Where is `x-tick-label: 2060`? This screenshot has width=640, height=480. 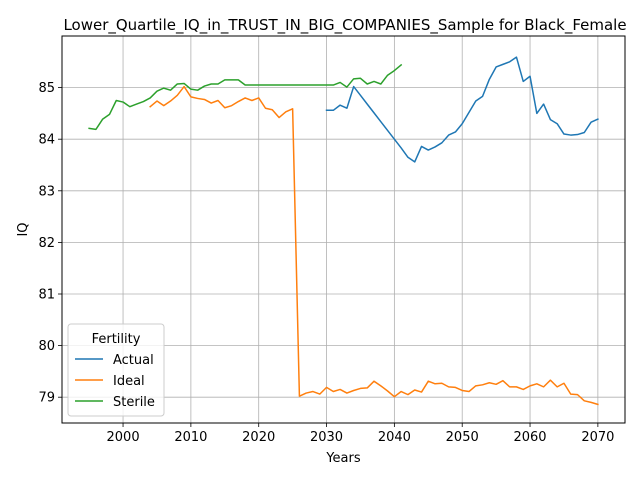 x-tick-label: 2060 is located at coordinates (529, 437).